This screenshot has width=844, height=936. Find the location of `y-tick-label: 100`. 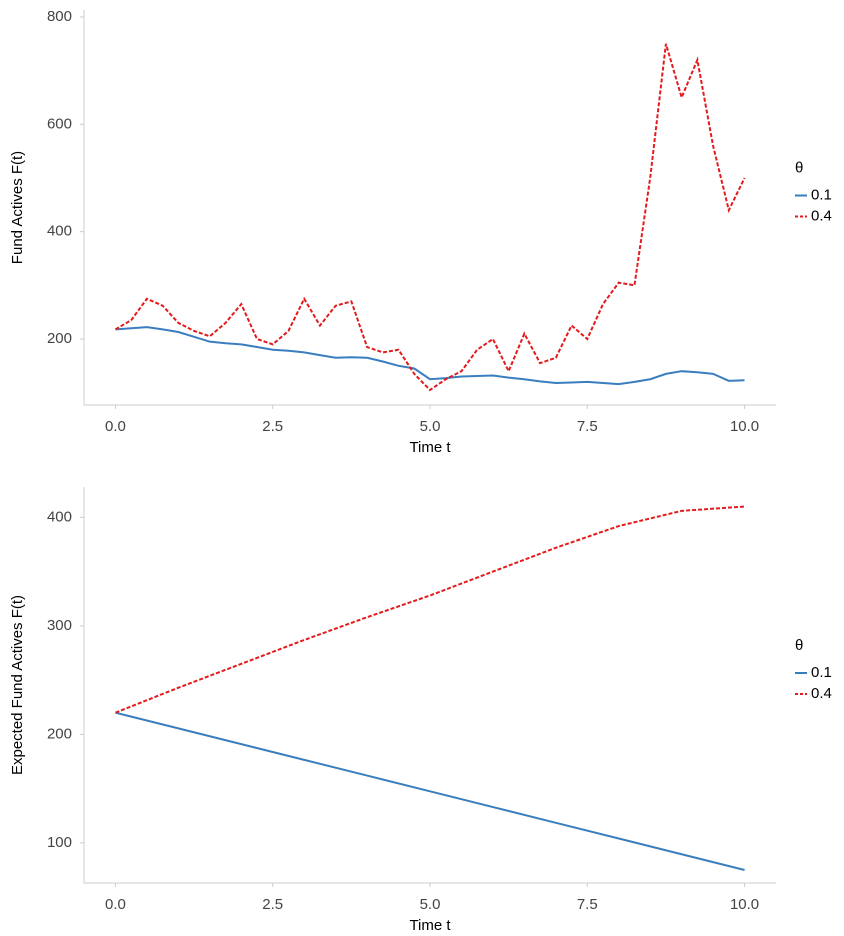

y-tick-label: 100 is located at coordinates (59, 842).